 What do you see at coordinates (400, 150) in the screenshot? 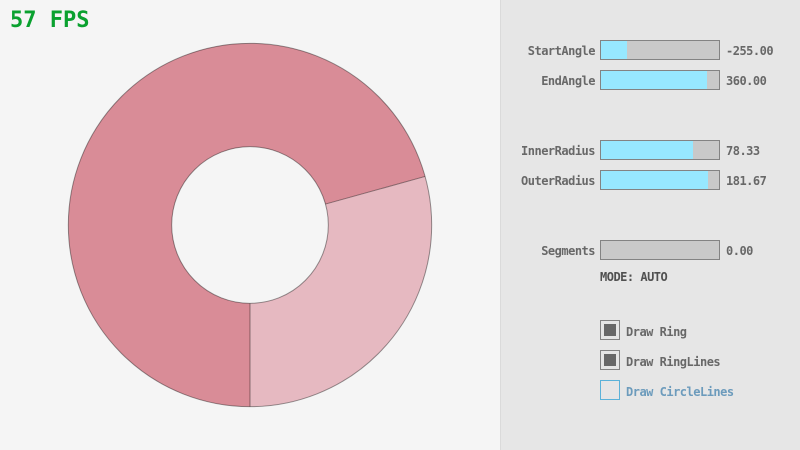
I see `innerradius-row: InnerRadius 78.33` at bounding box center [400, 150].